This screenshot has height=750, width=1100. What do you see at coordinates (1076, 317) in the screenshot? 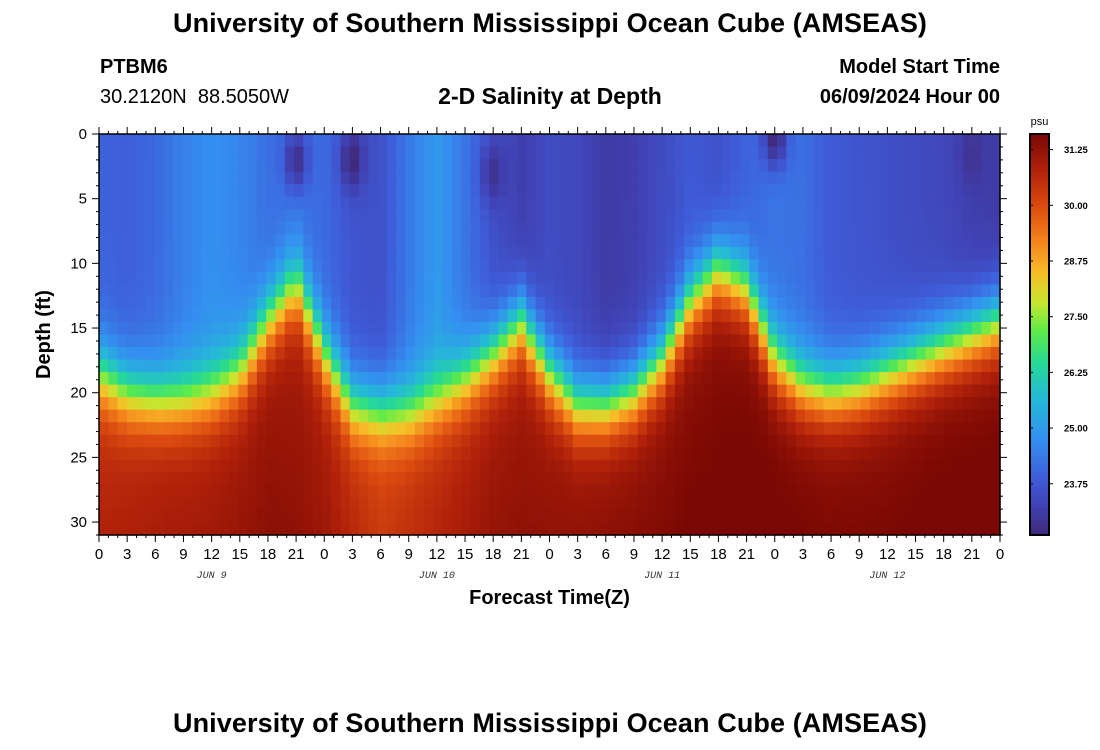
I see `colorbar-label: 27.50` at bounding box center [1076, 317].